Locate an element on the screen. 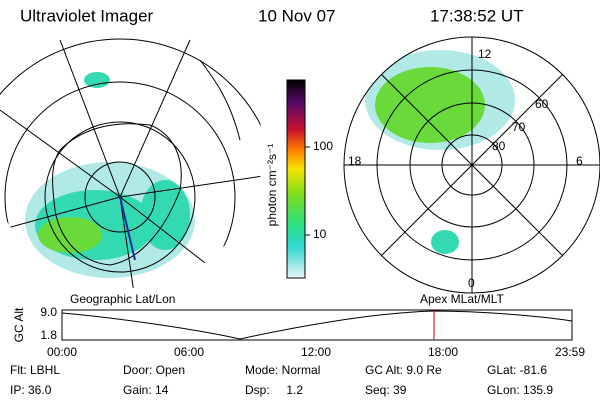 The height and width of the screenshot is (400, 600). colorbar-tick-label: 100 is located at coordinates (323, 146).